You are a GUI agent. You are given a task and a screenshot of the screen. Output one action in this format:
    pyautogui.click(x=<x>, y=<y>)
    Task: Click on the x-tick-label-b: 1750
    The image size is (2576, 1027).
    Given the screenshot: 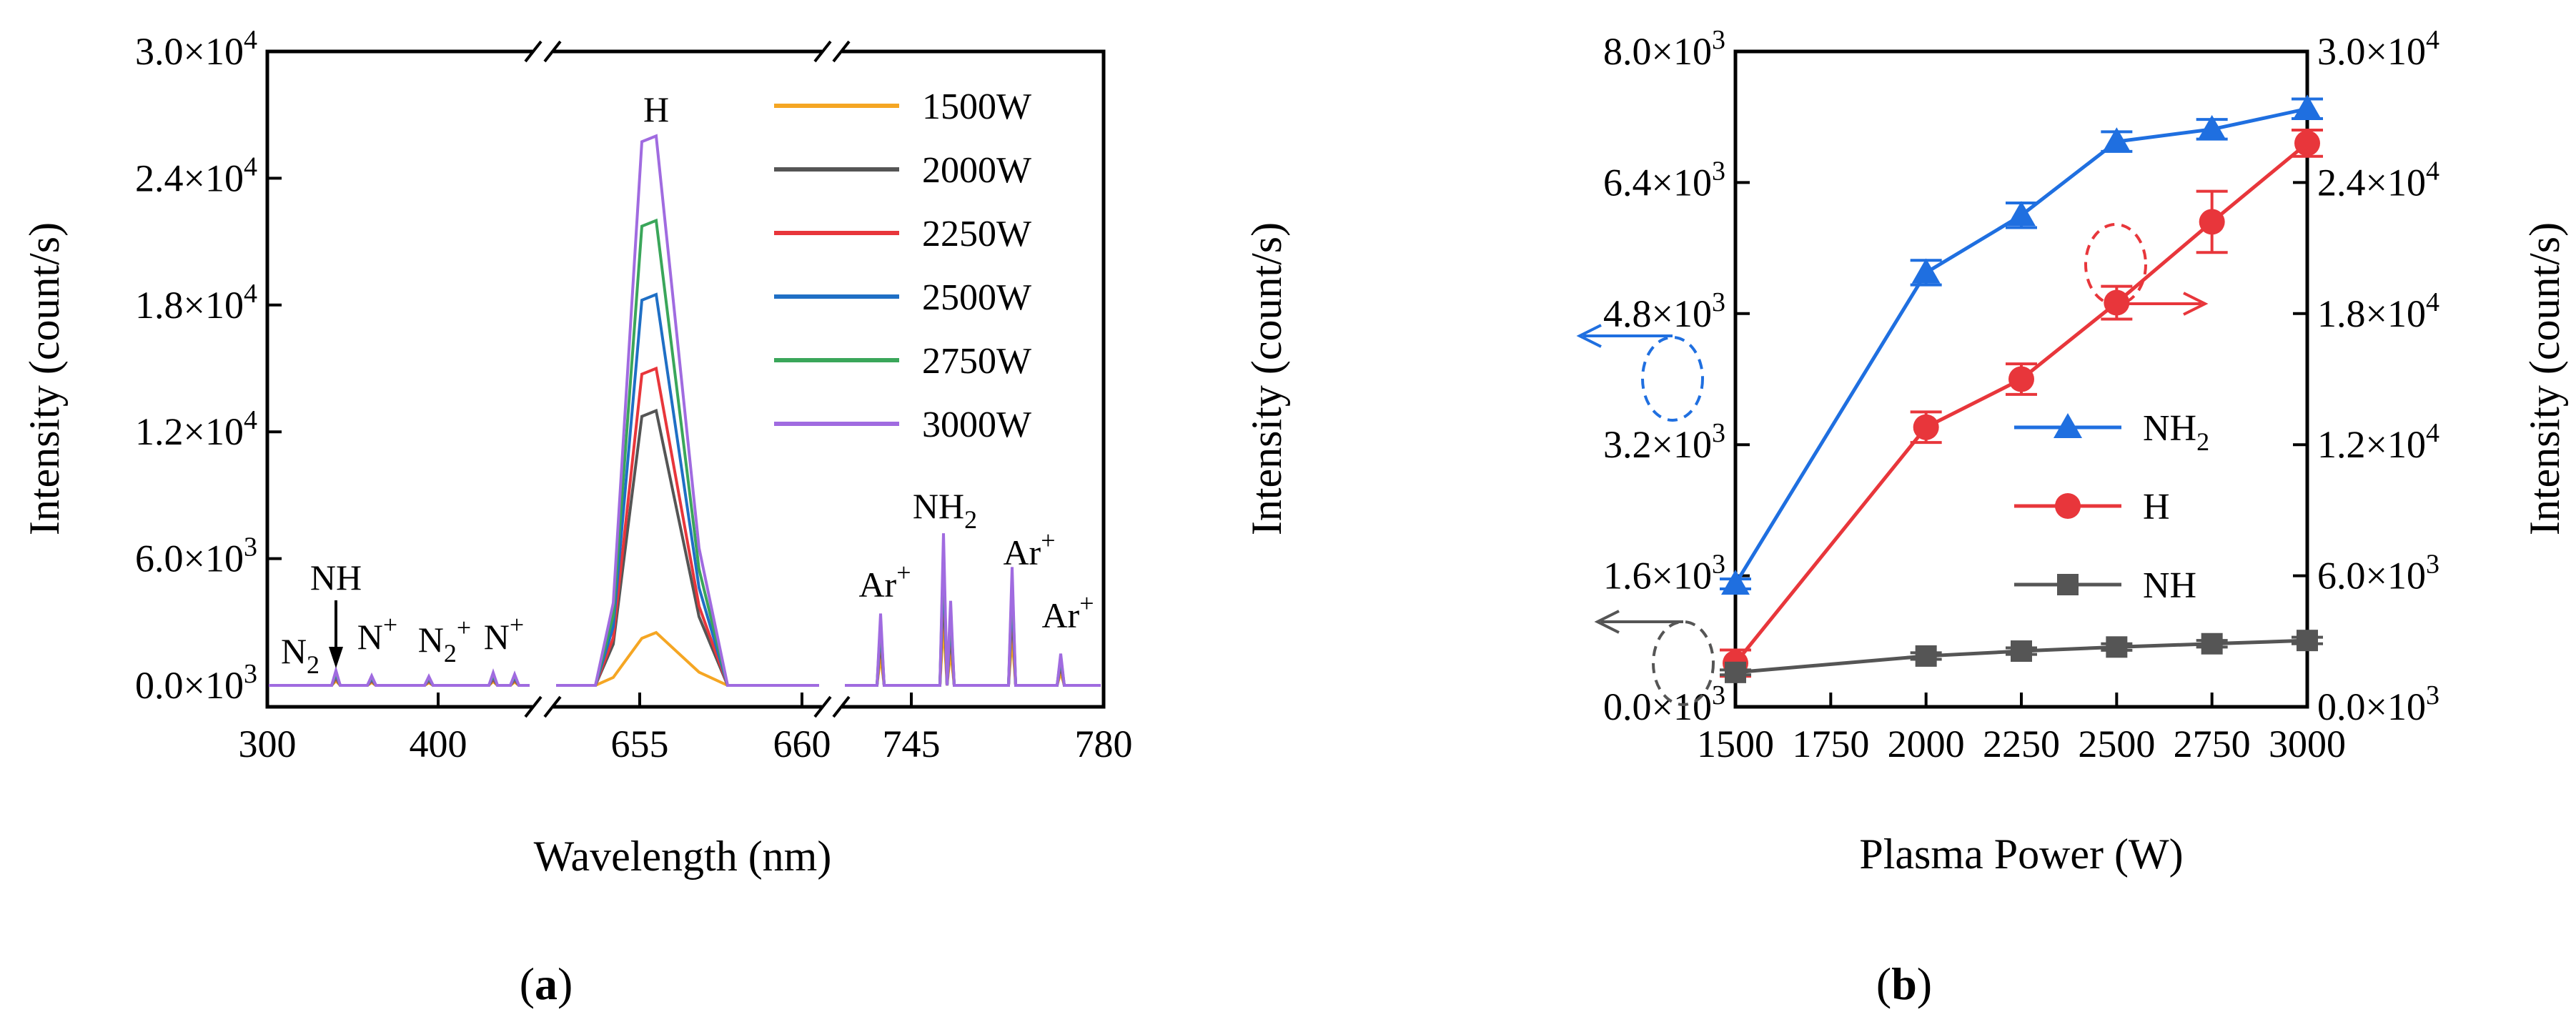 What is the action you would take?
    pyautogui.click(x=1831, y=744)
    